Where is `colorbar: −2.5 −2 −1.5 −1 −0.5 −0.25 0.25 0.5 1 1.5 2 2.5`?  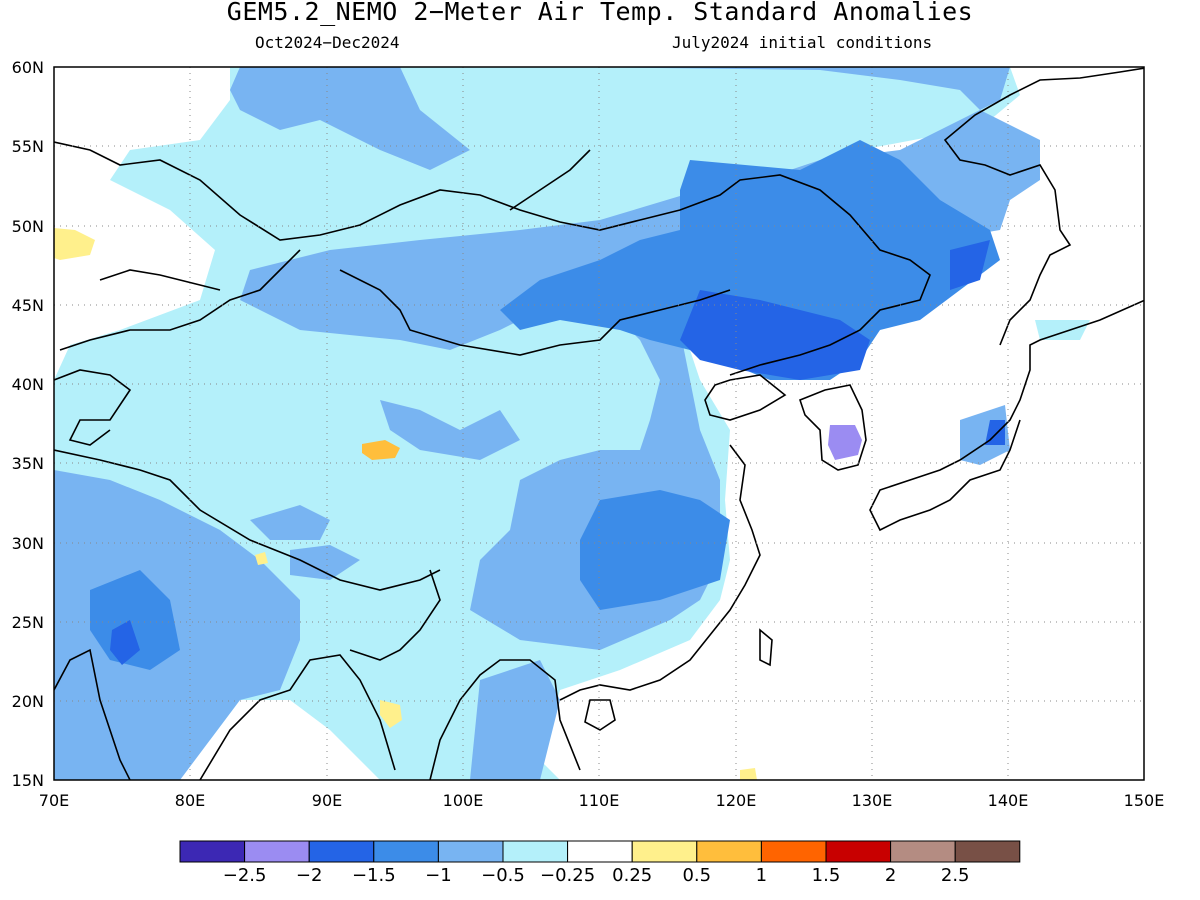
colorbar: −2.5 −2 −1.5 −1 −0.5 −0.25 0.25 0.5 1 1.5 2 2.5 is located at coordinates (600, 863).